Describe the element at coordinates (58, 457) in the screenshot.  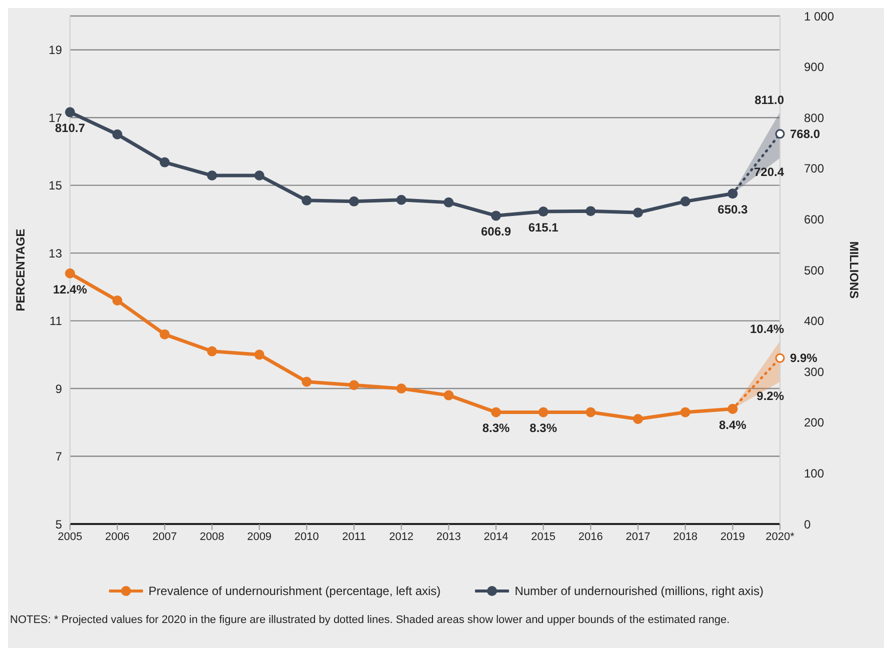
I see `y-tick-label: 7` at that location.